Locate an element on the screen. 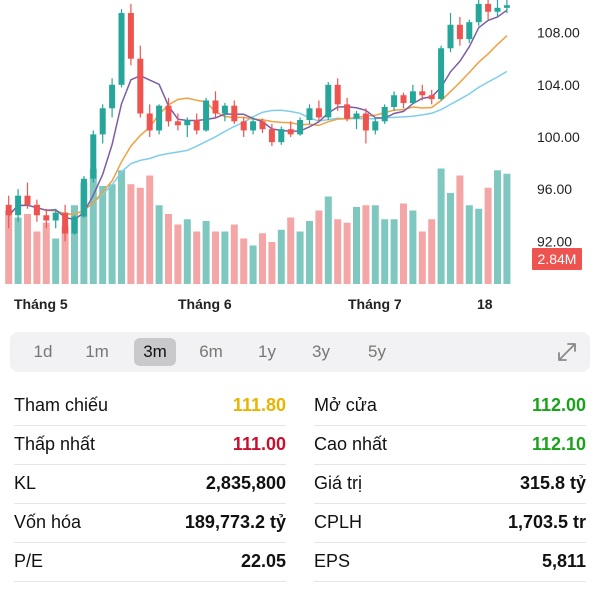  stat-value: 112.10 is located at coordinates (558, 444).